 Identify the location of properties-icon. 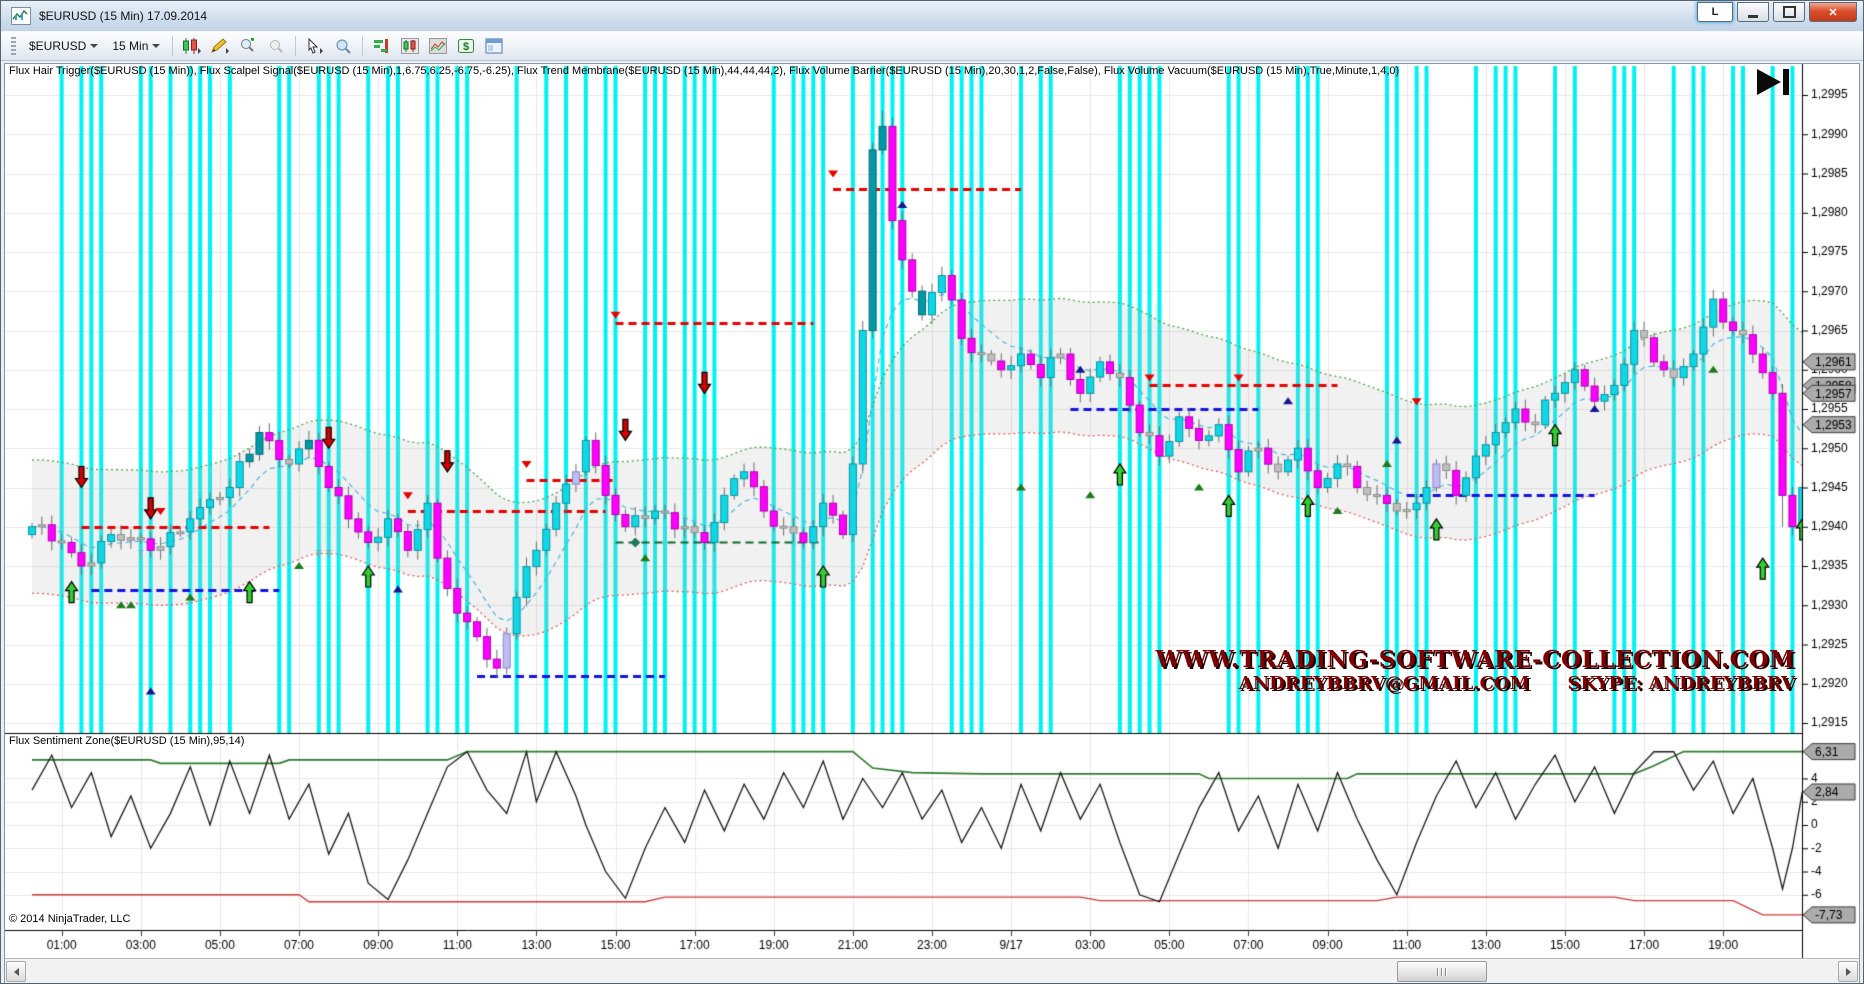
(494, 46).